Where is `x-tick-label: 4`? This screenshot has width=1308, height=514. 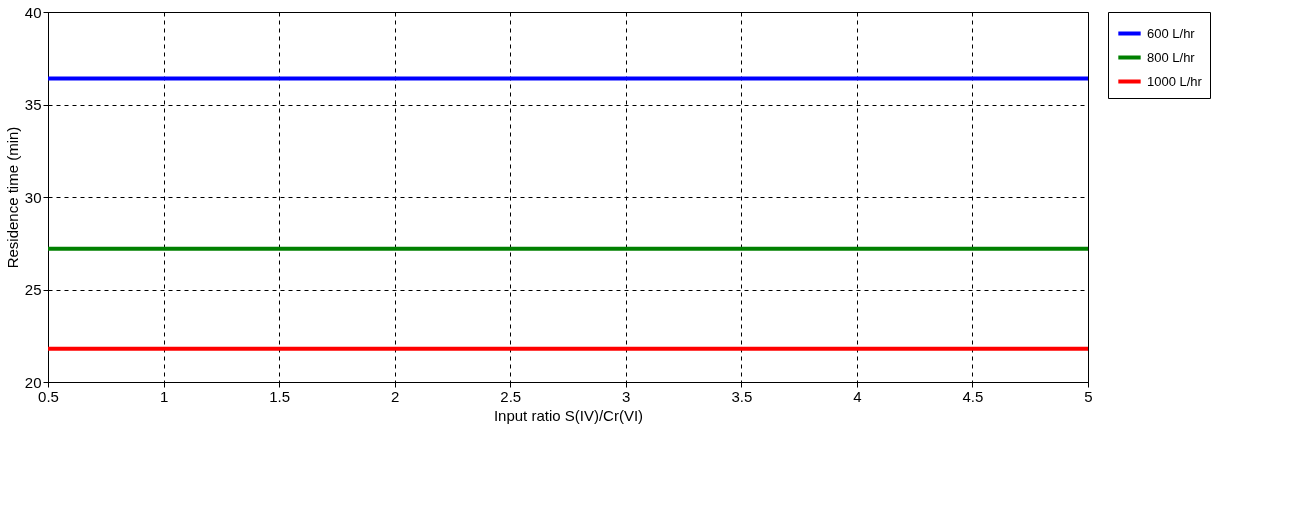
x-tick-label: 4 is located at coordinates (857, 396).